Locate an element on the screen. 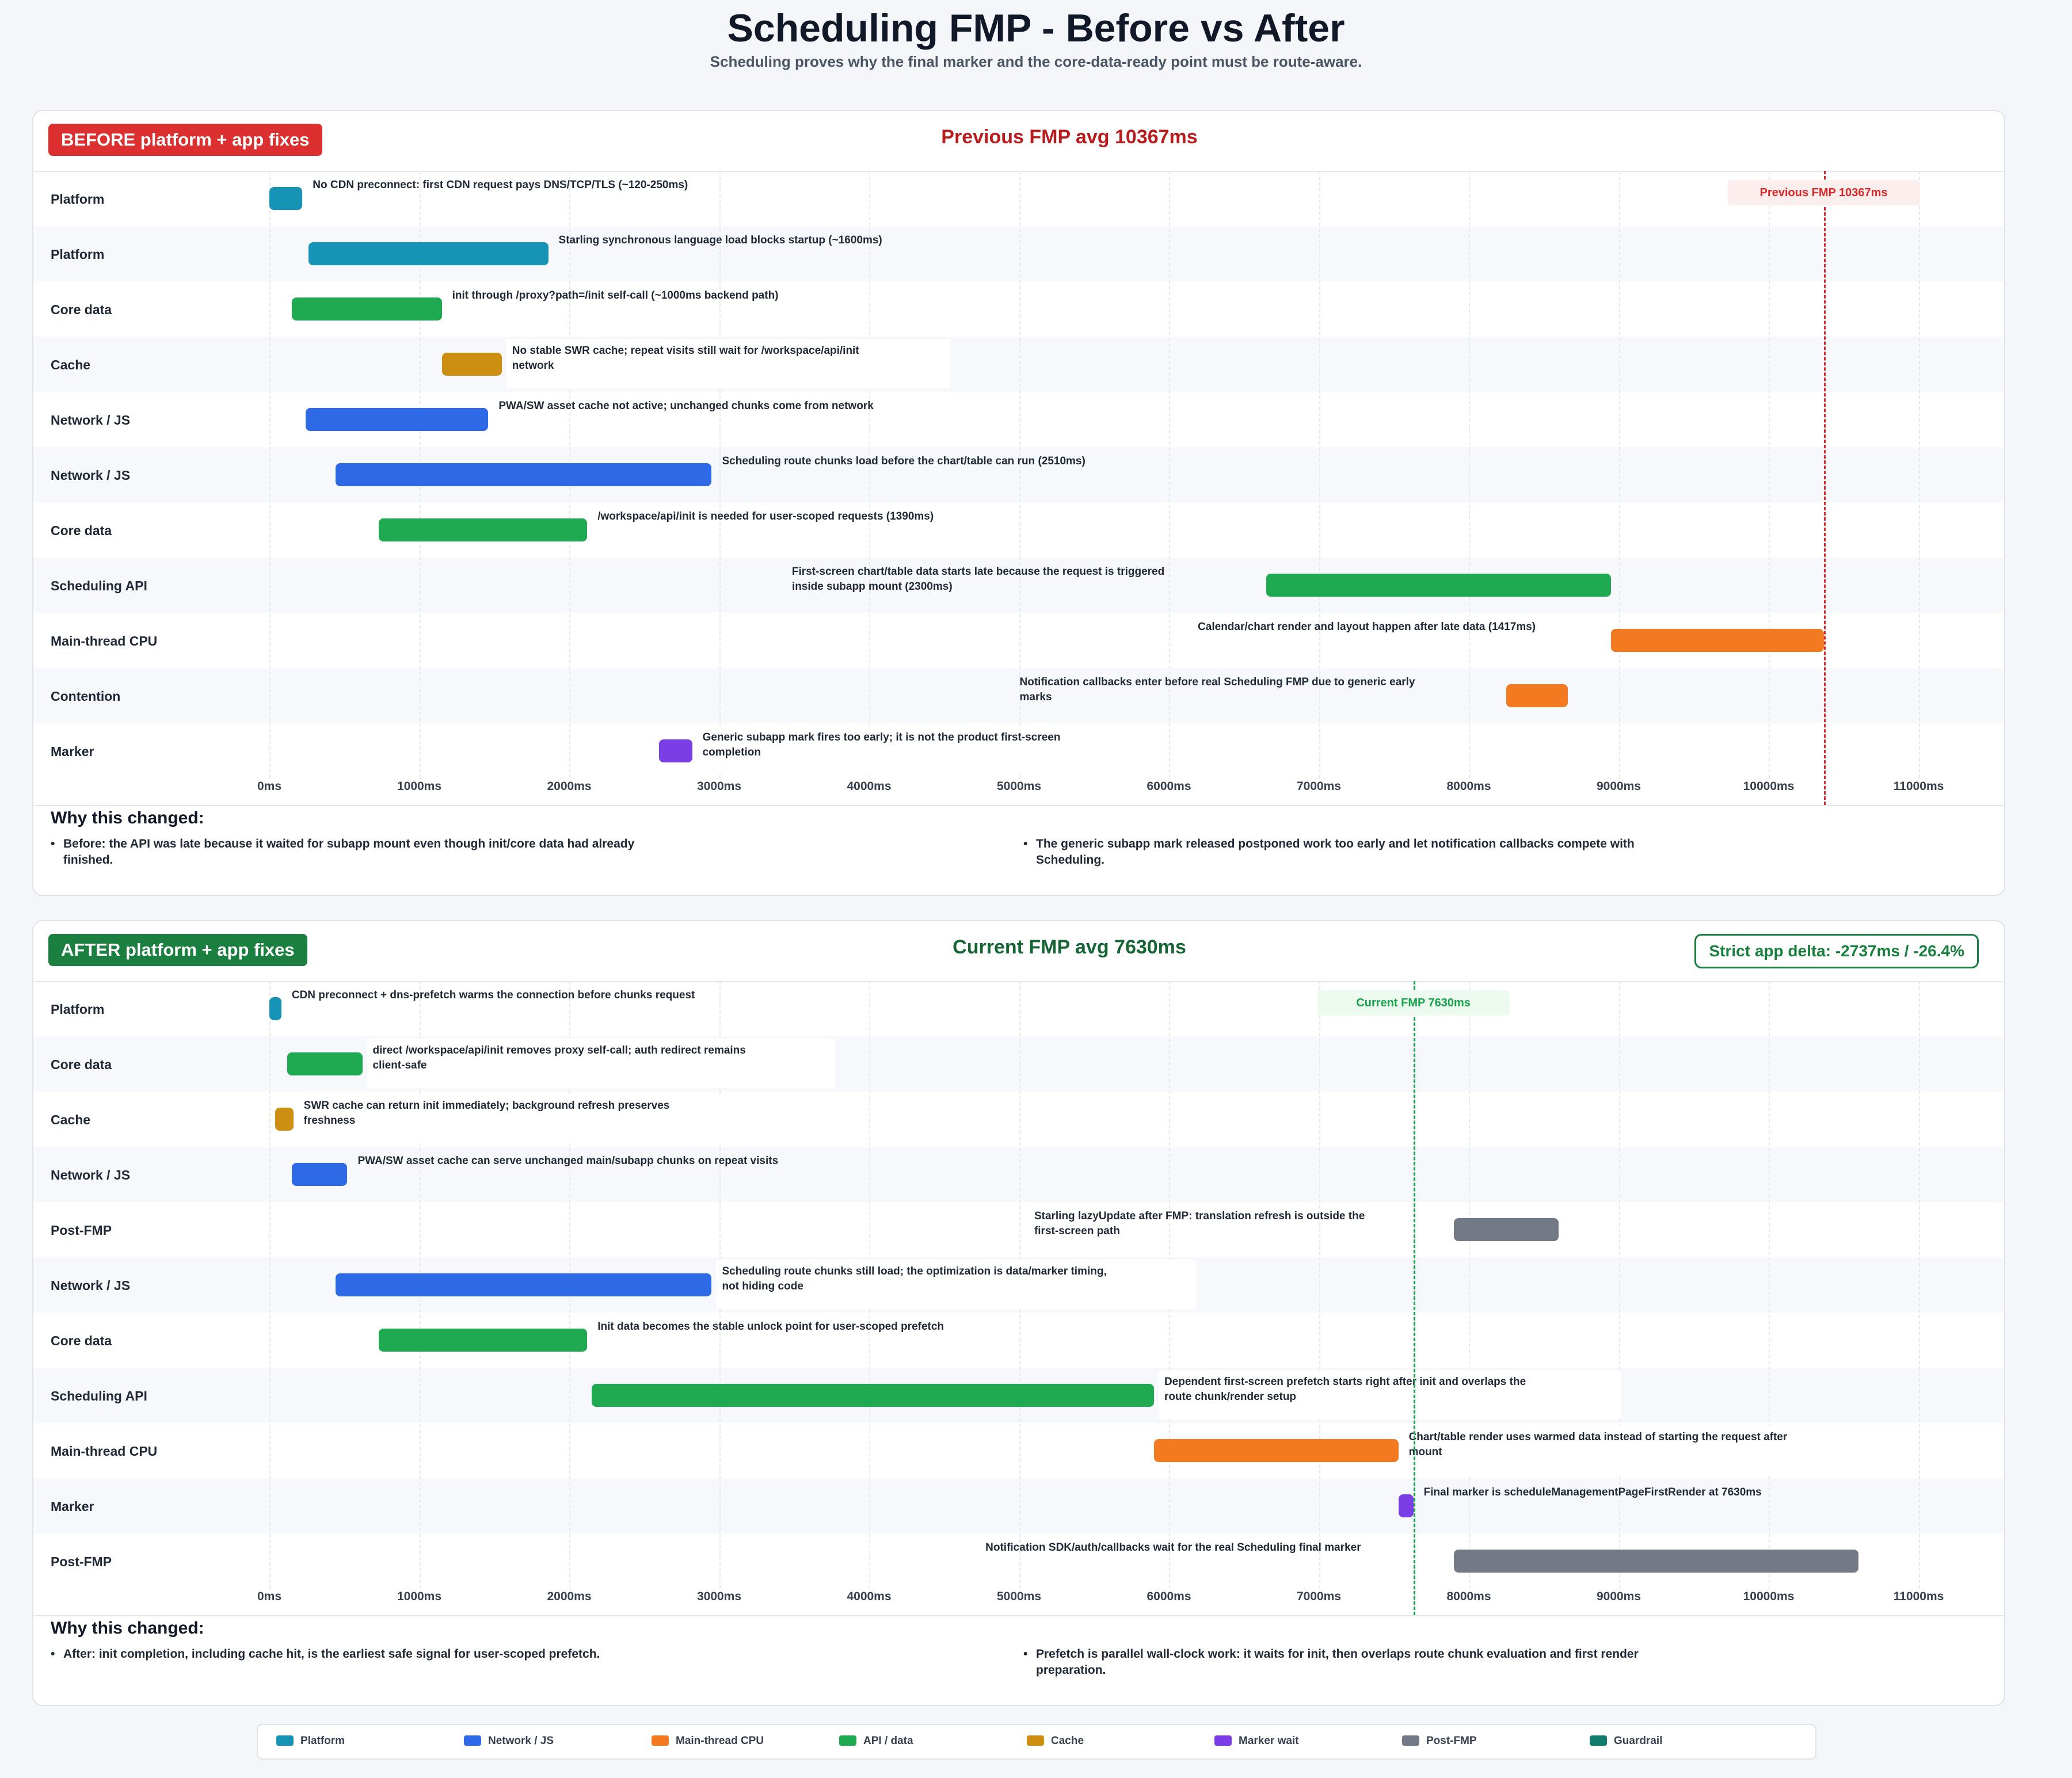  axis-tick-label: 10000ms is located at coordinates (1769, 787).